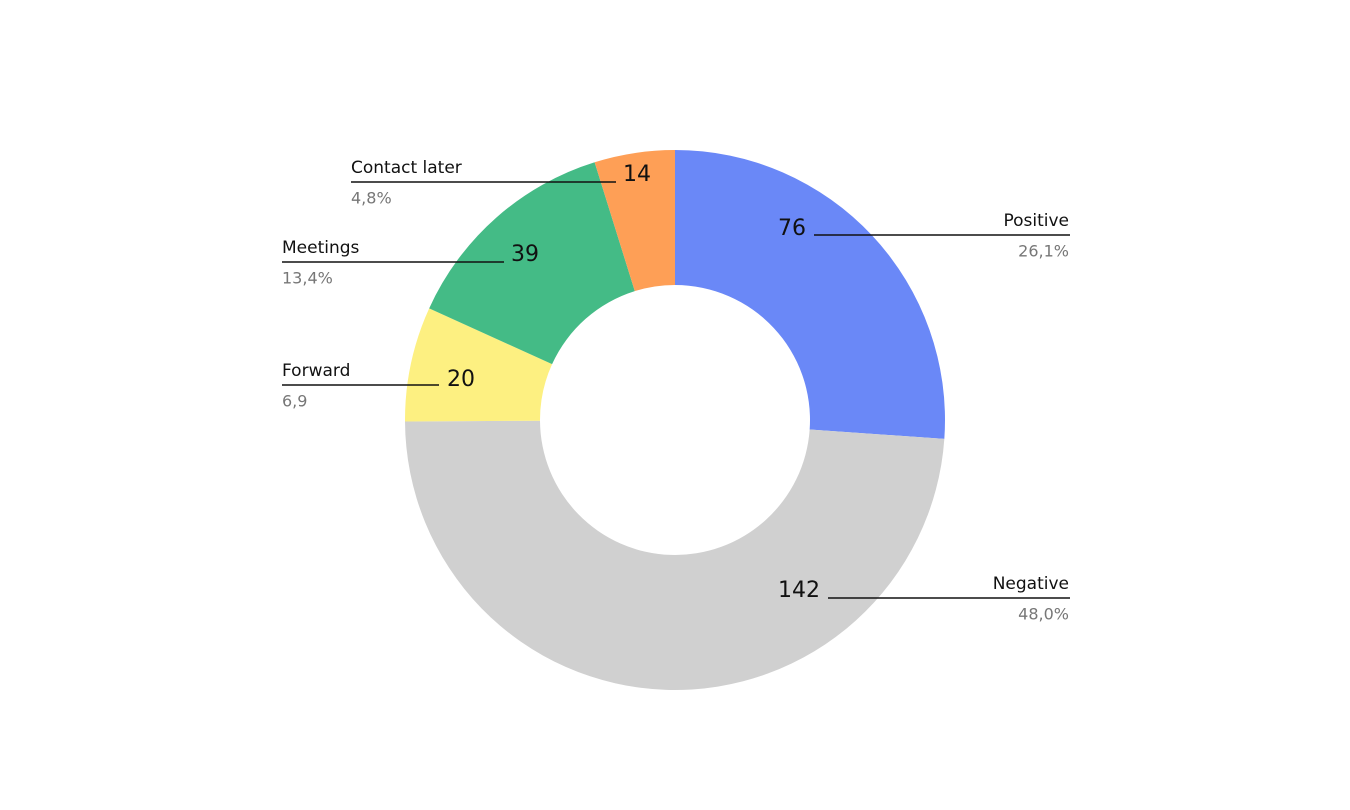 Image resolution: width=1350 pixels, height=810 pixels. I want to click on name-label-meetings: Meetings, so click(321, 248).